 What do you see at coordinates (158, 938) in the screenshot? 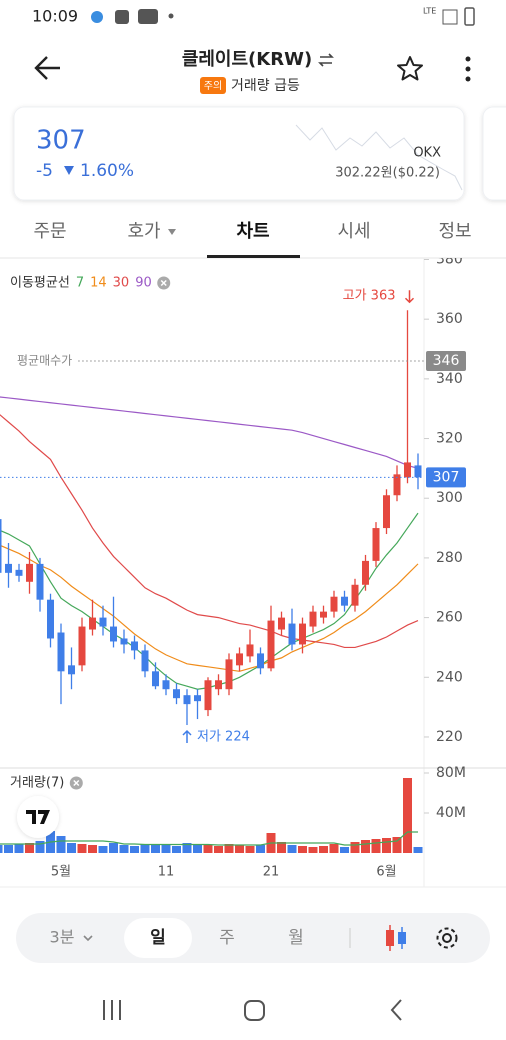
I see `period-button: 일` at bounding box center [158, 938].